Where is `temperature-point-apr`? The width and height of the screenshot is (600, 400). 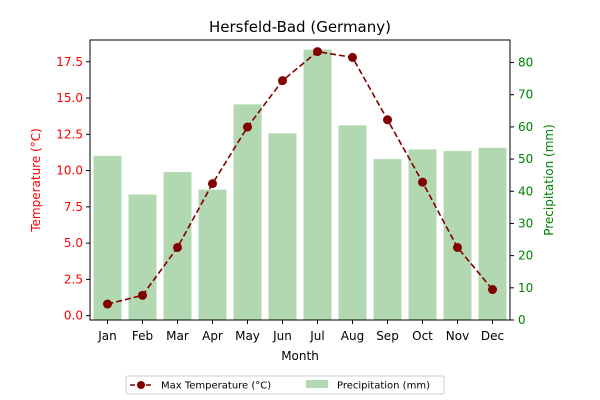 temperature-point-apr is located at coordinates (212, 184).